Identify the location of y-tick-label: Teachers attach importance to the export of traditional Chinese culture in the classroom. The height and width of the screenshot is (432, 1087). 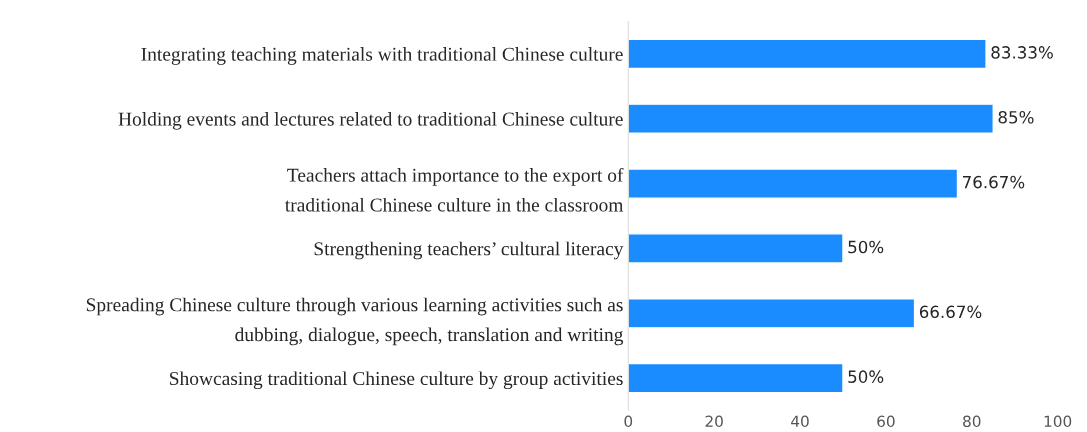
(454, 189).